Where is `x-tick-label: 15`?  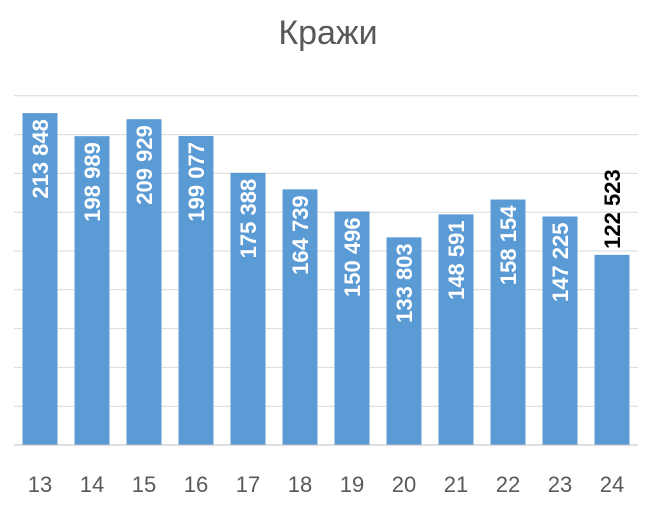
x-tick-label: 15 is located at coordinates (144, 484).